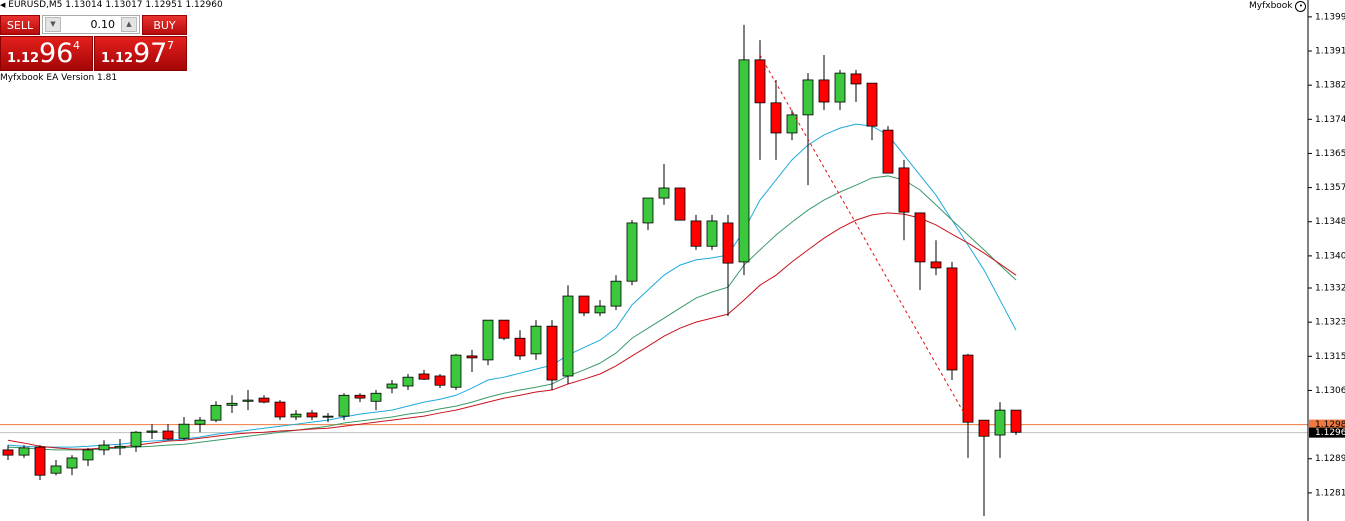 The image size is (1345, 521). I want to click on price-label: 1.12960, so click(1330, 433).